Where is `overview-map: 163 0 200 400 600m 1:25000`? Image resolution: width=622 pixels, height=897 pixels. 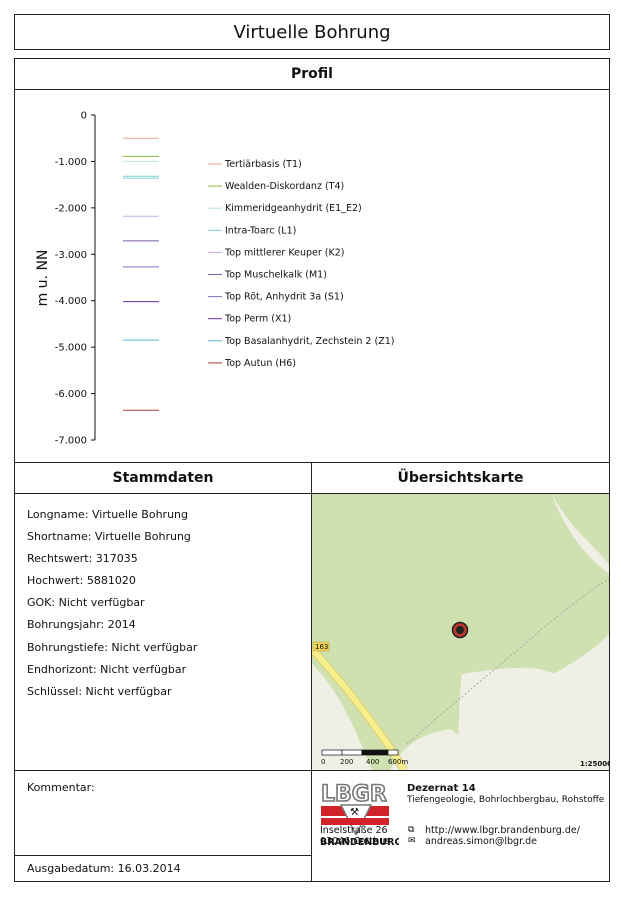
overview-map: 163 0 200 400 600m 1:25000 is located at coordinates (460, 632).